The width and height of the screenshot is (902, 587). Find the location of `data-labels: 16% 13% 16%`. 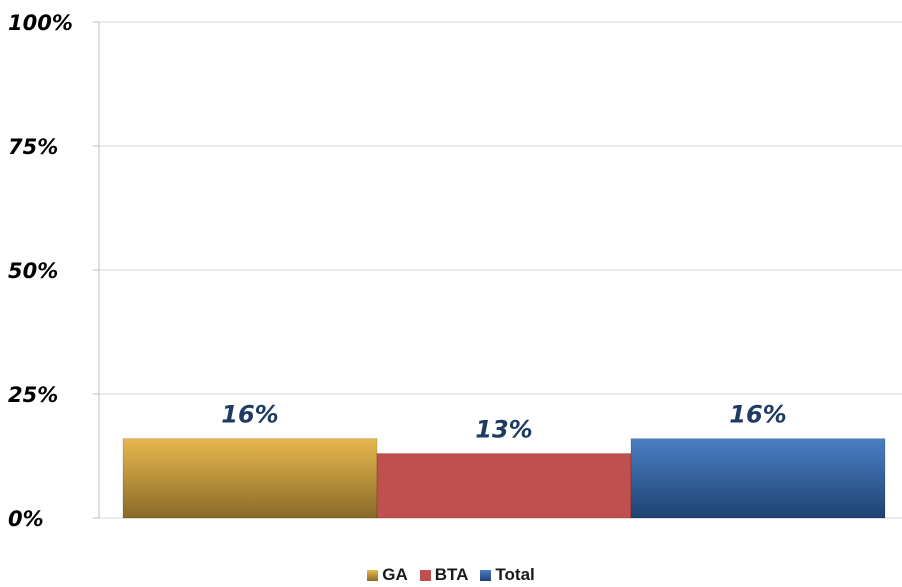

data-labels: 16% 13% 16% is located at coordinates (503, 422).